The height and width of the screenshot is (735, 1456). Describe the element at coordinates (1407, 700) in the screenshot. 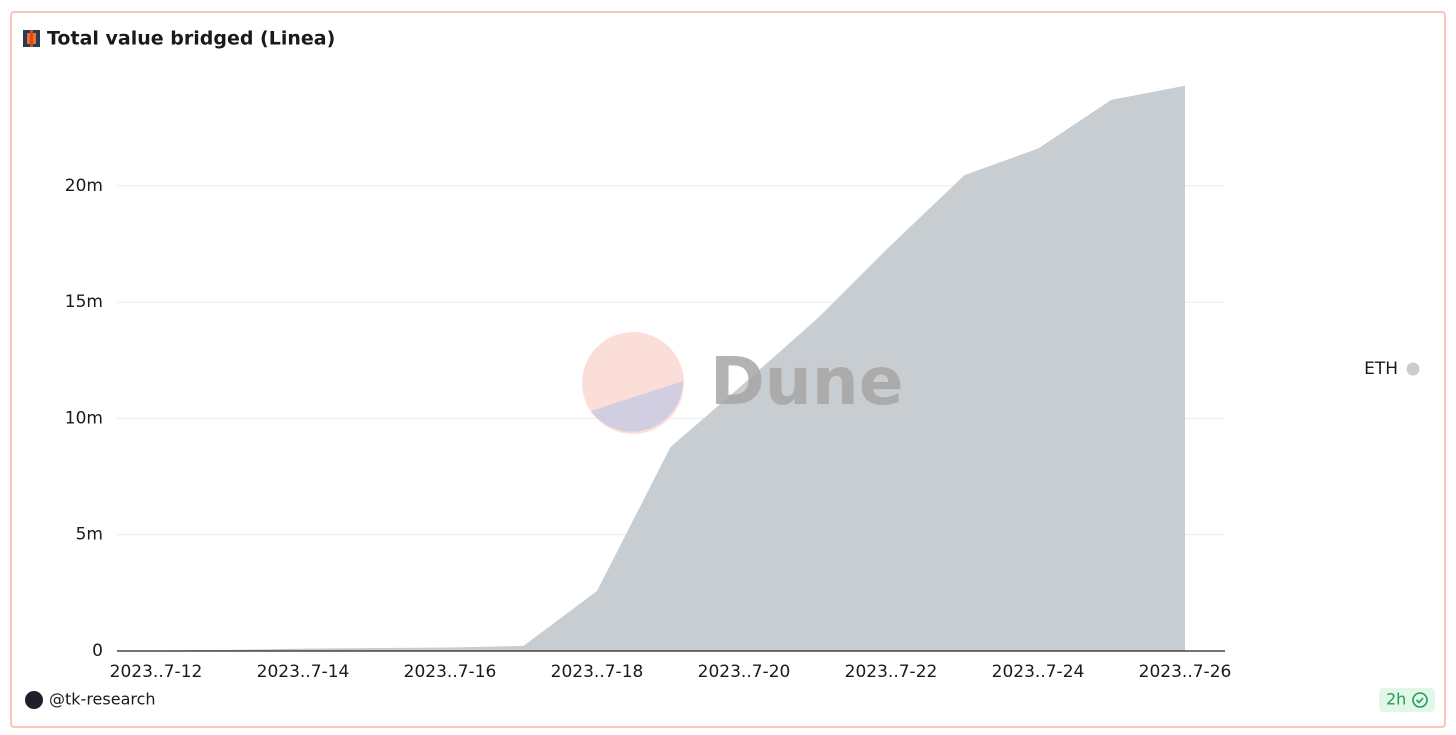

I see `refresh-badge` at that location.